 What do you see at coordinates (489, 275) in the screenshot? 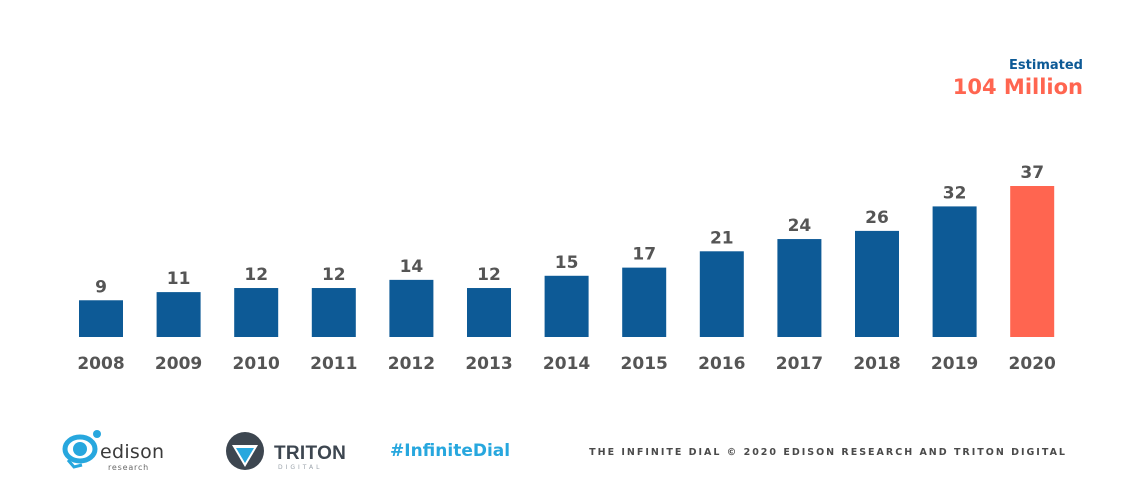
I see `value-label-2013: 12` at bounding box center [489, 275].